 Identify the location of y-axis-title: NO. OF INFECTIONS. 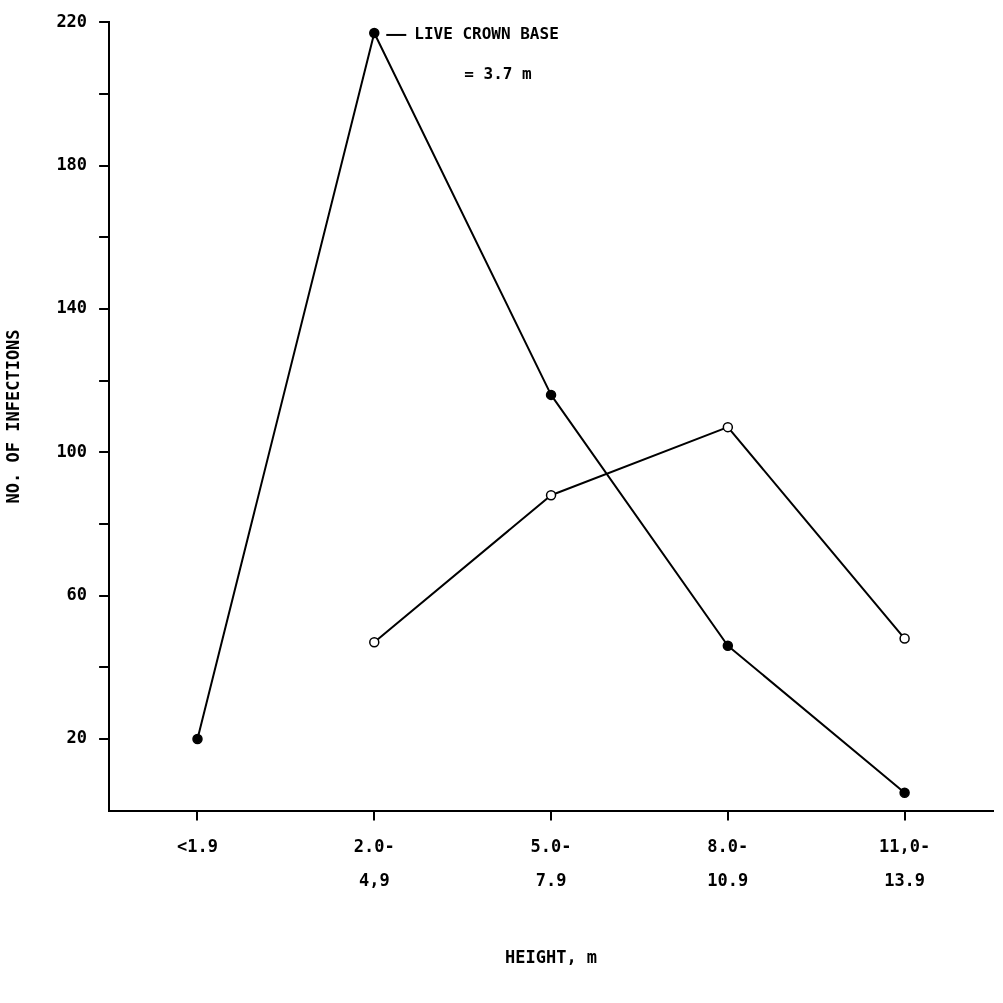
(12, 416).